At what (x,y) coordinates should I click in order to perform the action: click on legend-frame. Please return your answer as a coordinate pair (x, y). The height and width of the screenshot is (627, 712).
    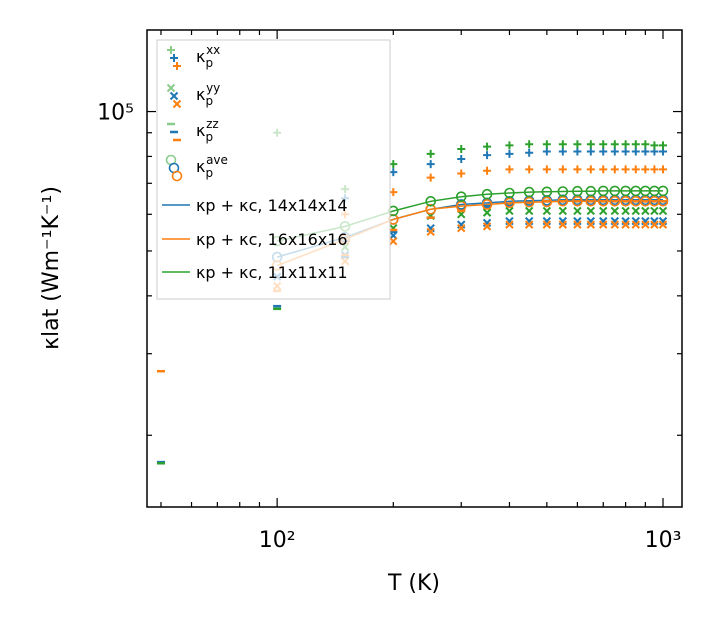
    Looking at the image, I should click on (273, 169).